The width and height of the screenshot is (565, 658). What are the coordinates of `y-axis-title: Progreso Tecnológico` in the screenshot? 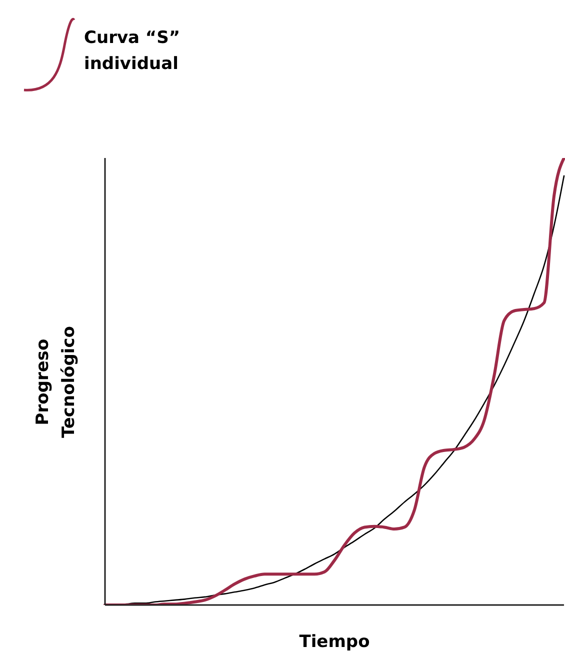 It's located at (56, 382).